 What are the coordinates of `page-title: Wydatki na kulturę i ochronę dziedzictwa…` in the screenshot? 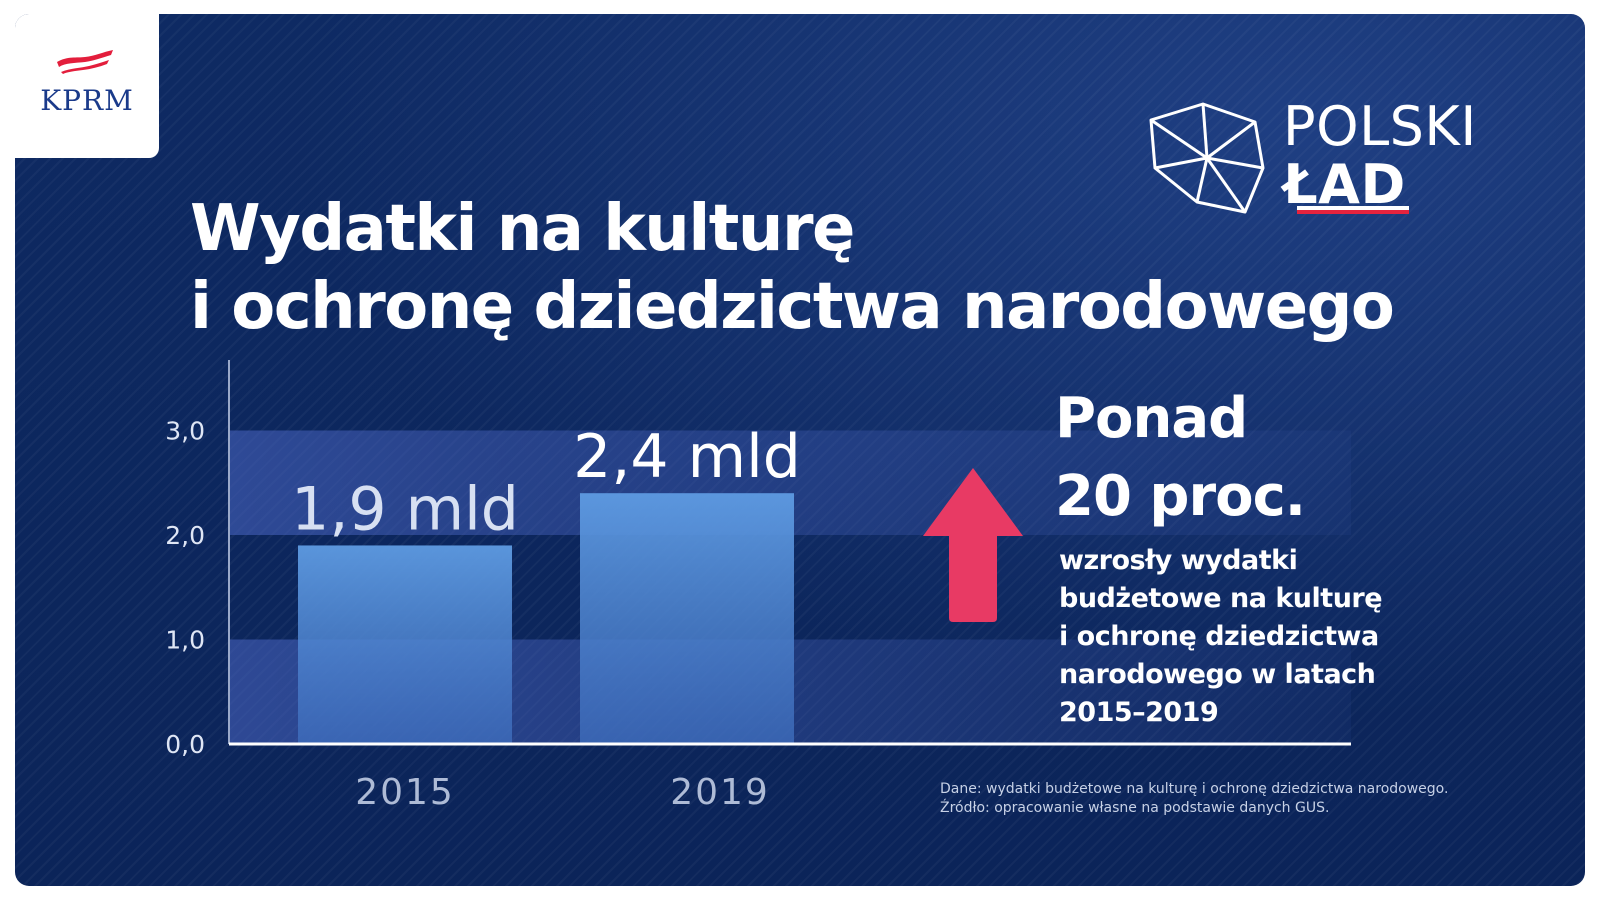 It's located at (792, 268).